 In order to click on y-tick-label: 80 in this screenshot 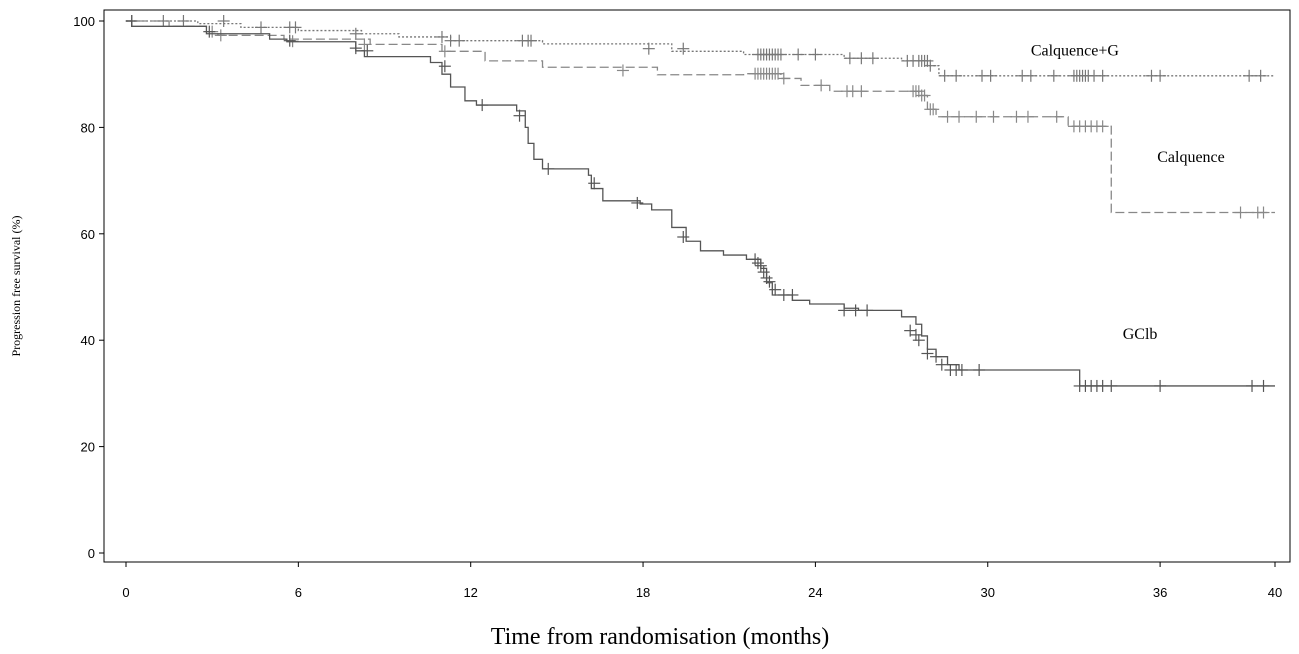, I will do `click(88, 127)`.